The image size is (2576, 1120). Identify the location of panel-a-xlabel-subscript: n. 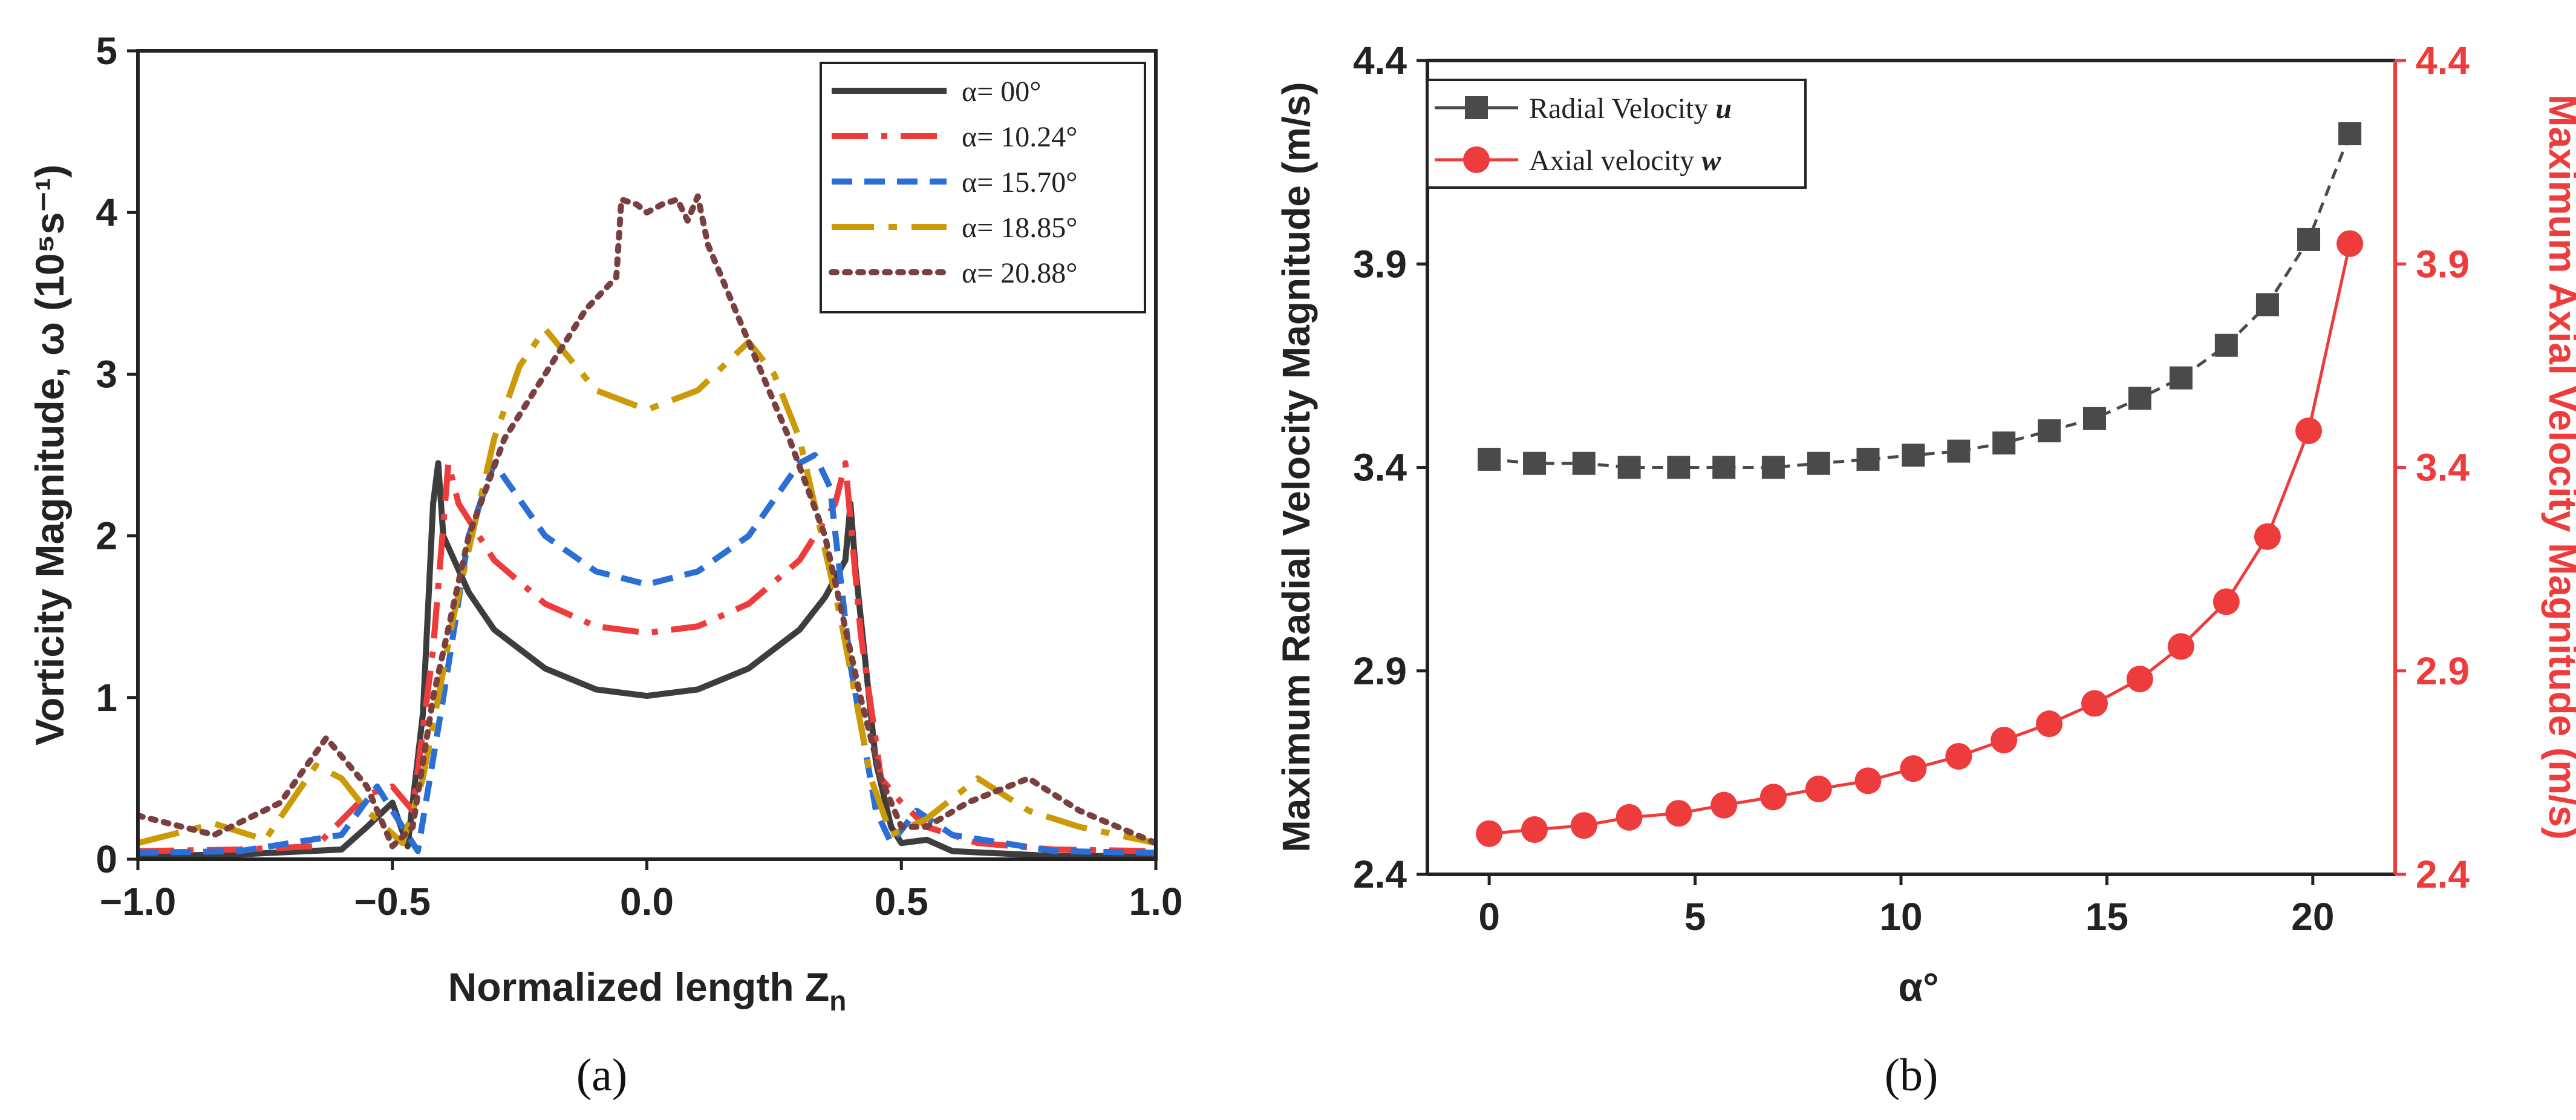
(837, 1001).